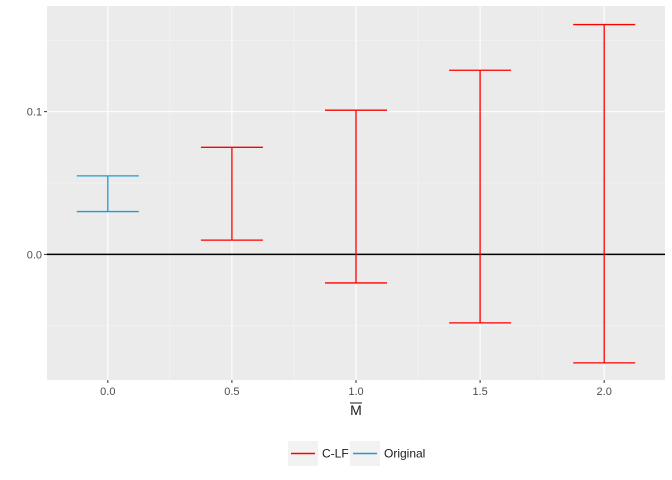 The image size is (672, 480). What do you see at coordinates (479, 392) in the screenshot?
I see `x-tick-label: 1.5` at bounding box center [479, 392].